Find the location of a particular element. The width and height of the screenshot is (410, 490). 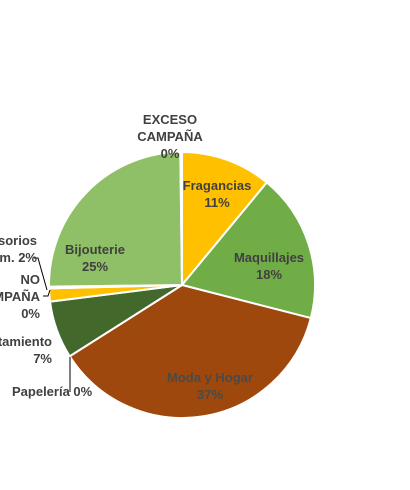

slice-label-line: 25% is located at coordinates (95, 266).